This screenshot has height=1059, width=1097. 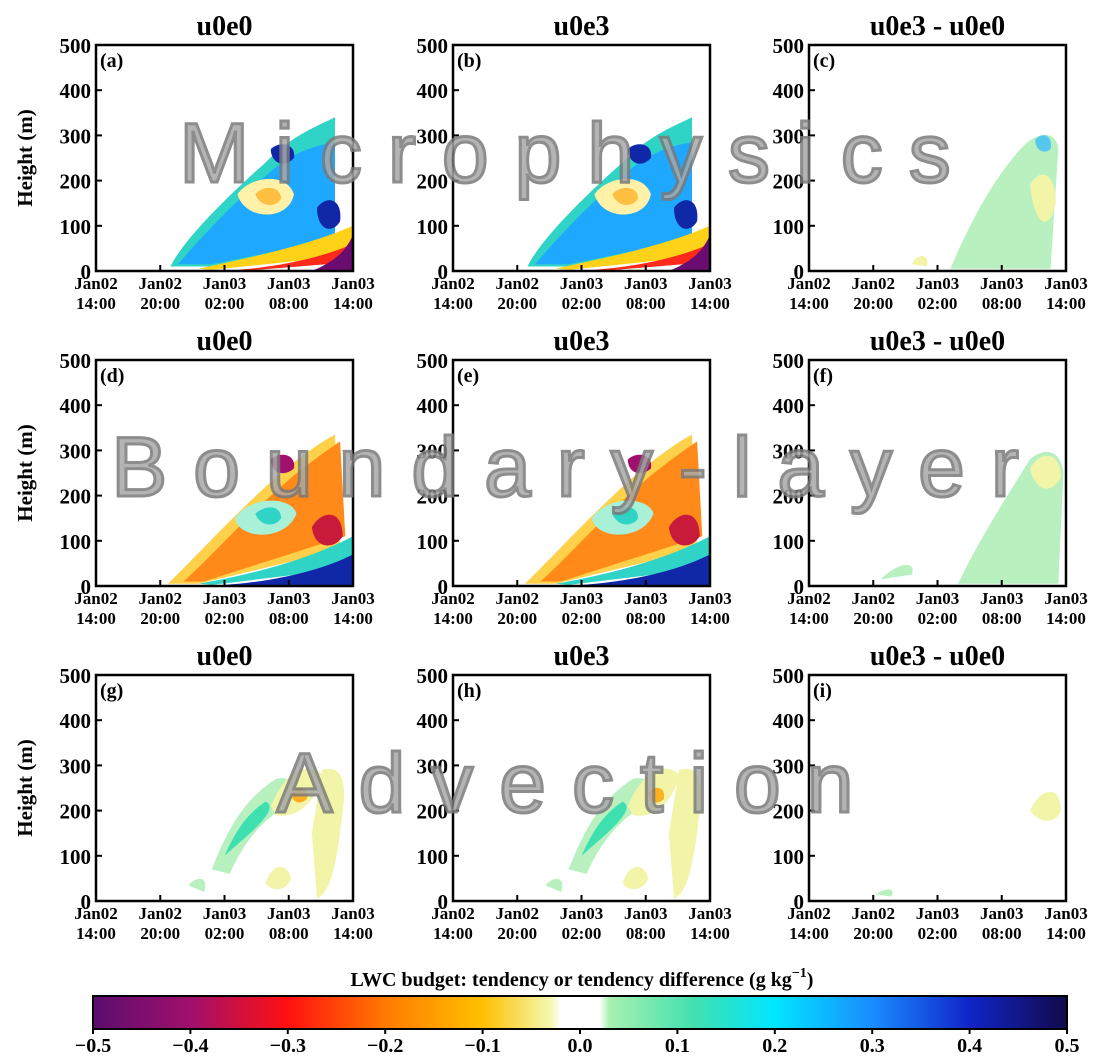 I want to click on colorbar-tick-label: 0.0, so click(x=580, y=1046).